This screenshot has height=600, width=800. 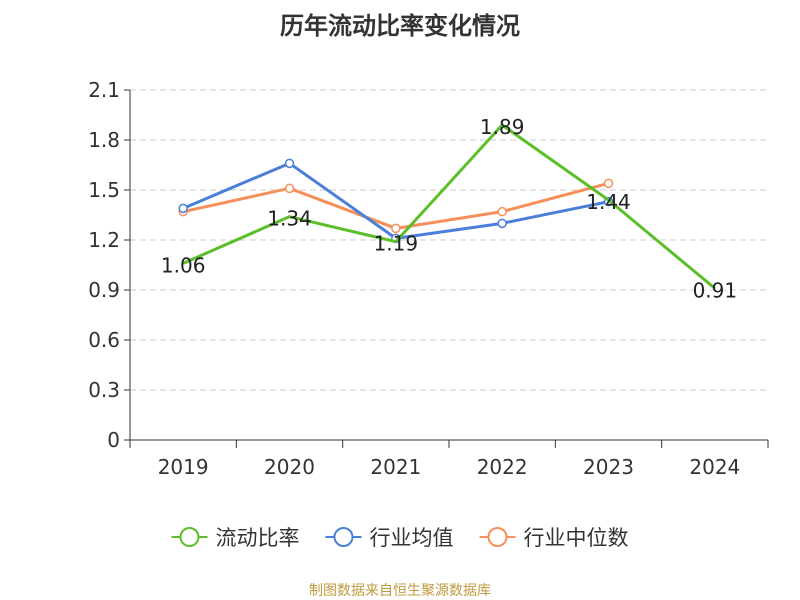 What do you see at coordinates (502, 467) in the screenshot?
I see `x-tick-label: 2022` at bounding box center [502, 467].